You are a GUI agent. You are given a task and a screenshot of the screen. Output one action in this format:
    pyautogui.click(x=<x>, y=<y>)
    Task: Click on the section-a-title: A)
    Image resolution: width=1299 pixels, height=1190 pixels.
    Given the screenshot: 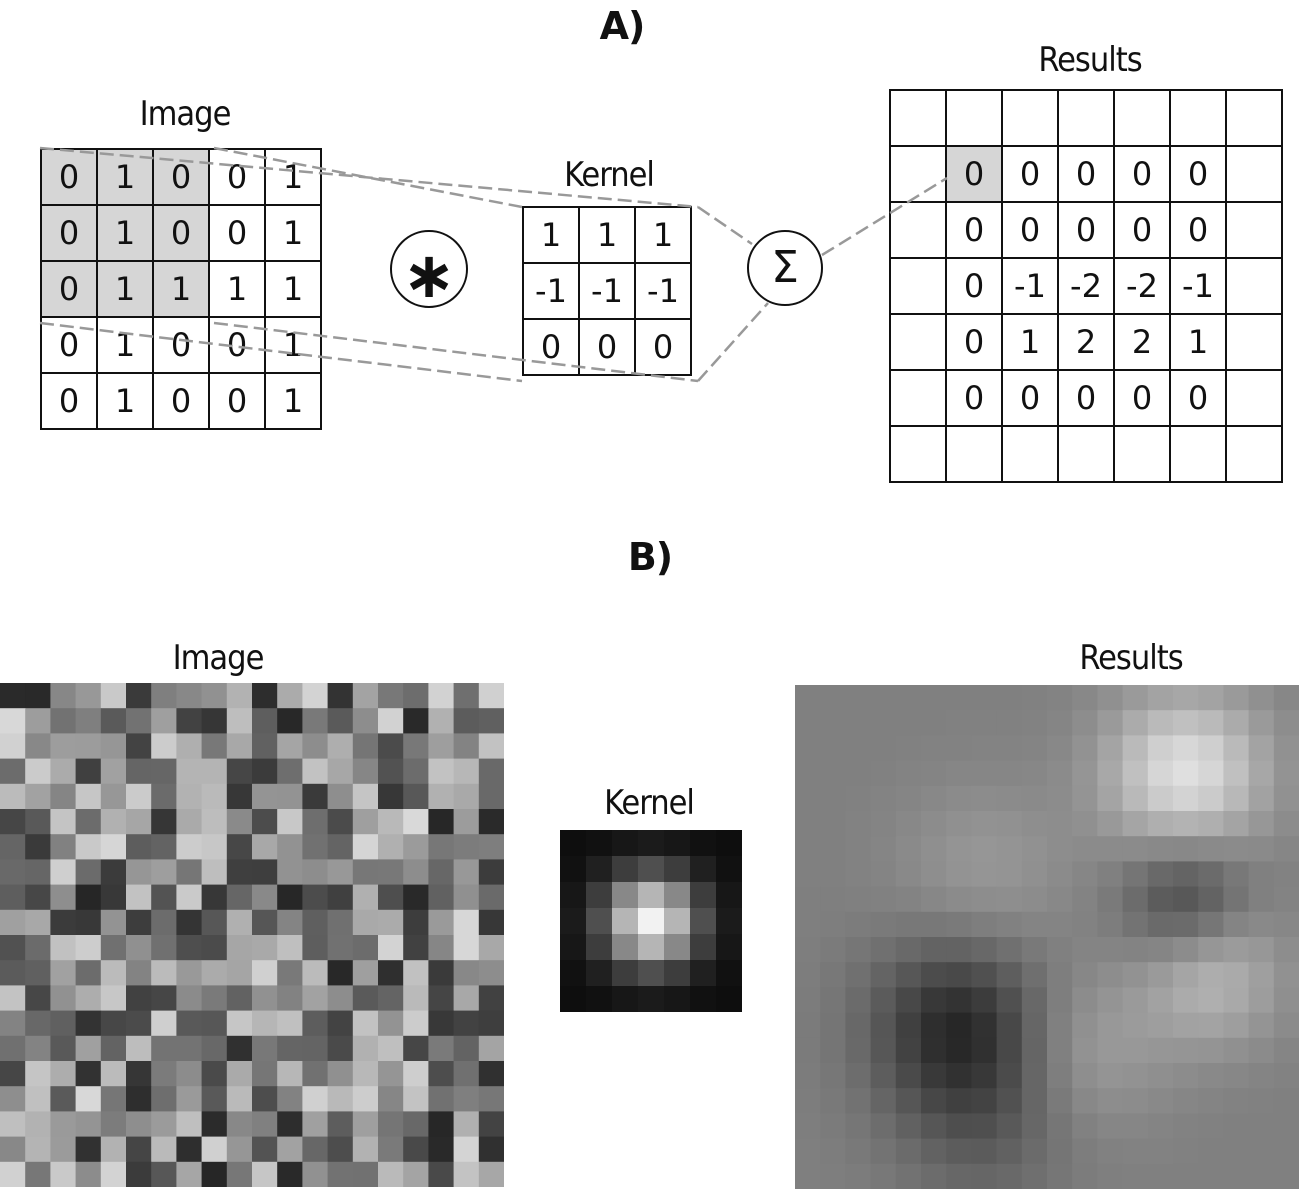 What is the action you would take?
    pyautogui.click(x=622, y=26)
    